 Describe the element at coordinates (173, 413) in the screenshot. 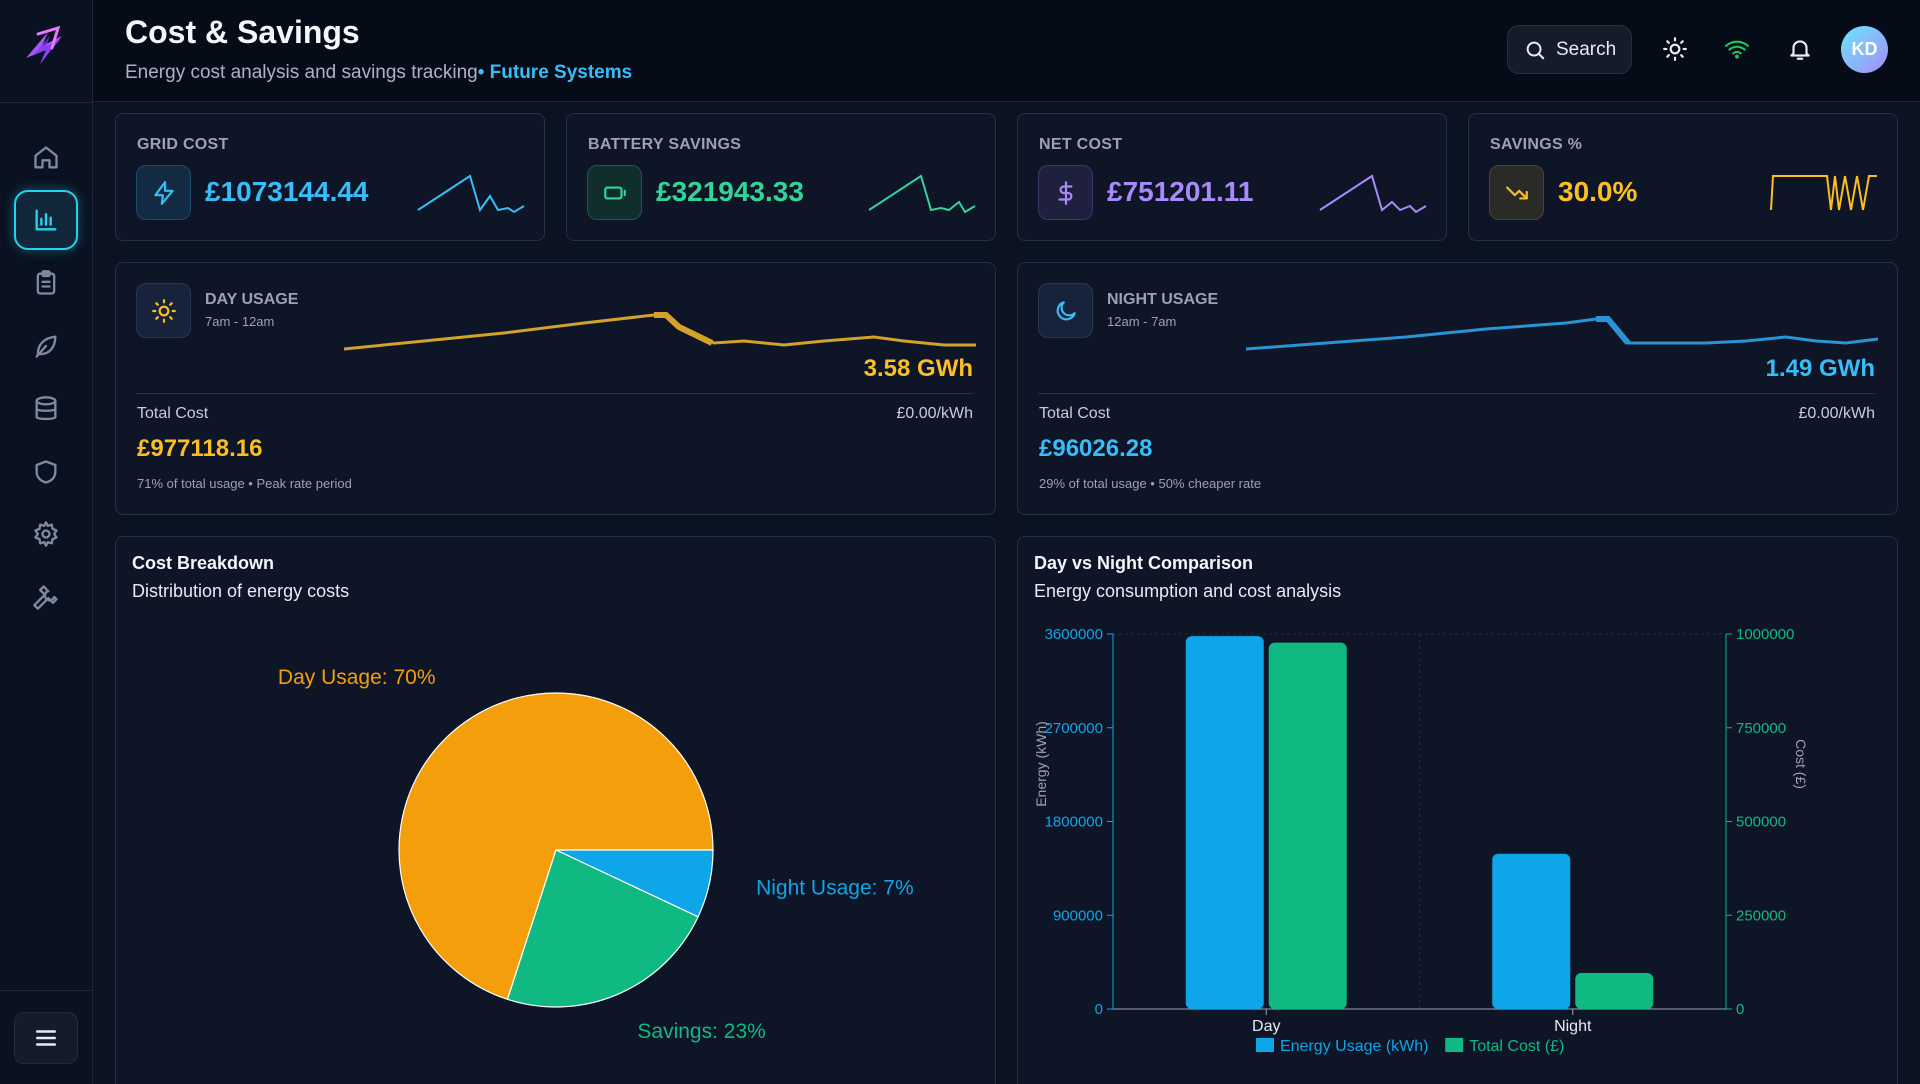

I see `total-cost-label: Total Cost` at that location.